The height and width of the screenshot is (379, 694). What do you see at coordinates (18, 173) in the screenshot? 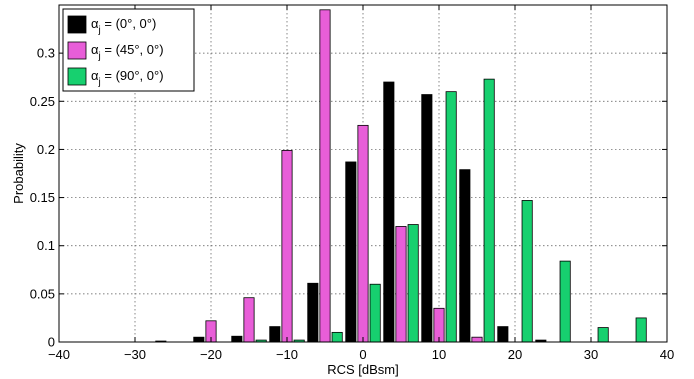
I see `y-axis-label: Probability` at bounding box center [18, 173].